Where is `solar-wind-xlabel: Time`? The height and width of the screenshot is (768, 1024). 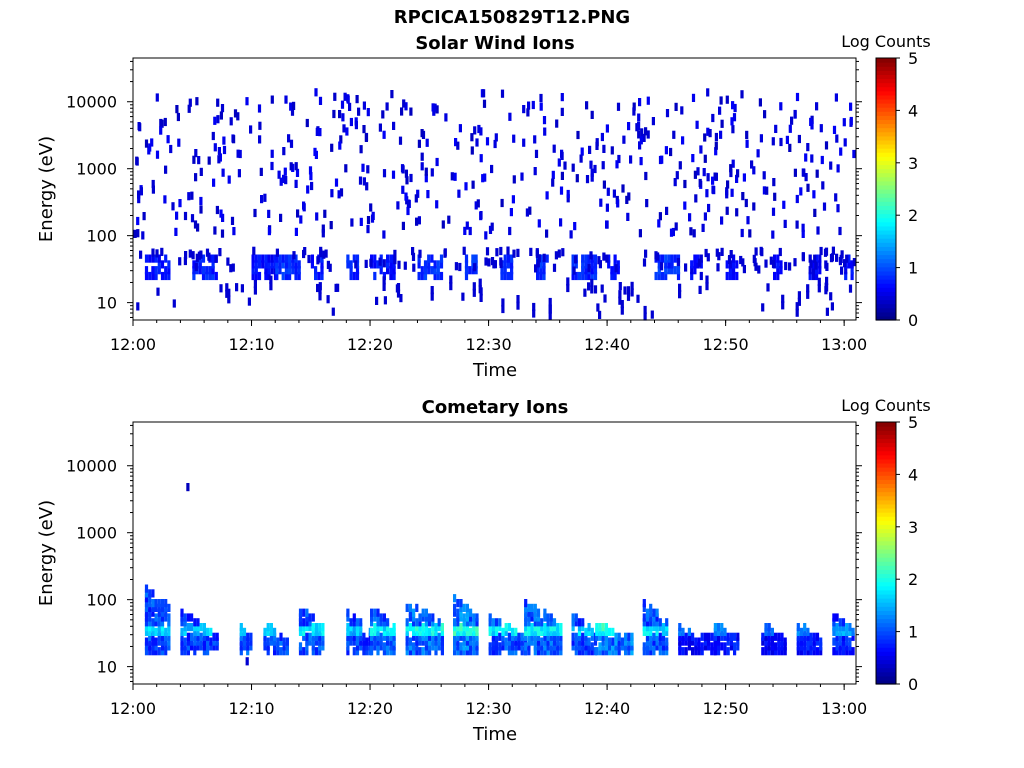 solar-wind-xlabel: Time is located at coordinates (494, 370).